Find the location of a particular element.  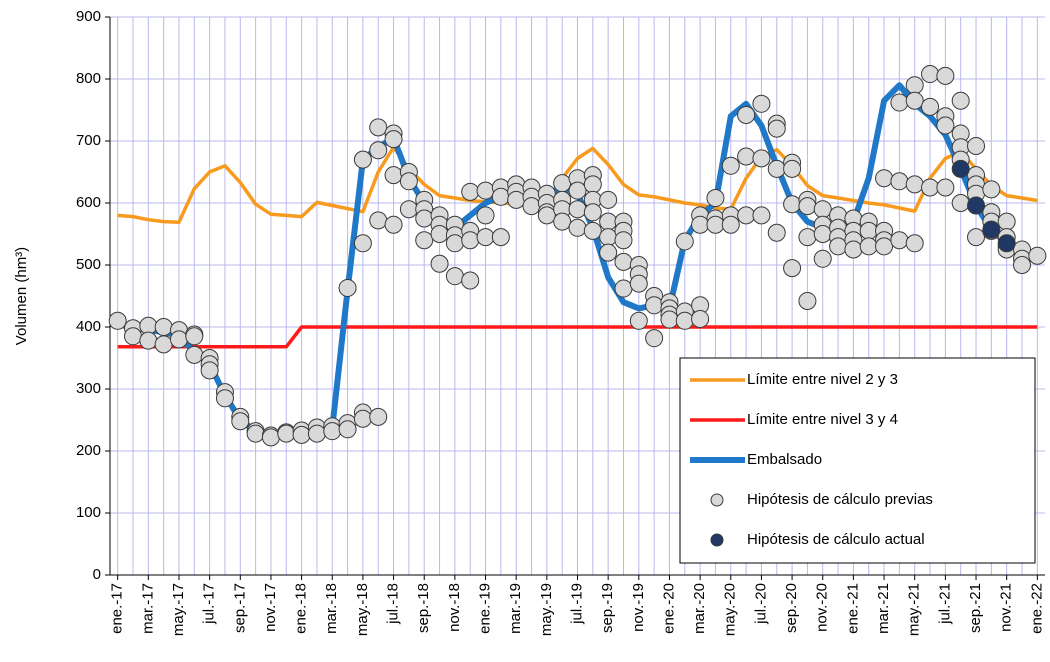

legend-label: Hipótesis de cálculo previas is located at coordinates (840, 499).